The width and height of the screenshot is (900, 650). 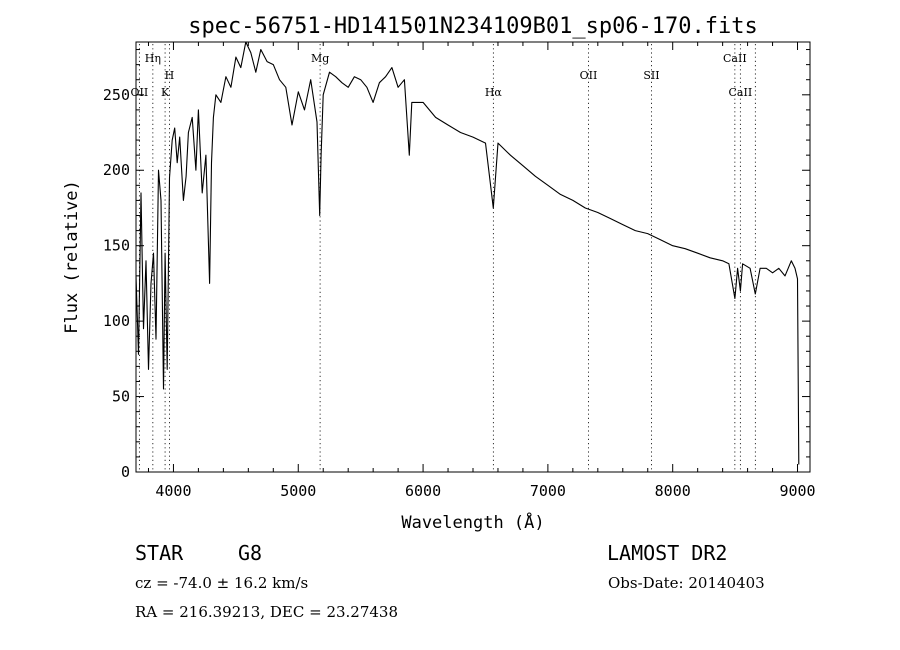 What do you see at coordinates (250, 553) in the screenshot?
I see `spectral-subclass: G8` at bounding box center [250, 553].